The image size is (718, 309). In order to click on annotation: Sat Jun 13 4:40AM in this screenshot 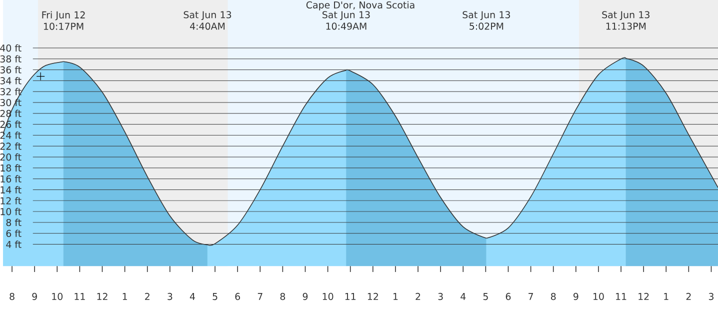, I will do `click(208, 20)`.